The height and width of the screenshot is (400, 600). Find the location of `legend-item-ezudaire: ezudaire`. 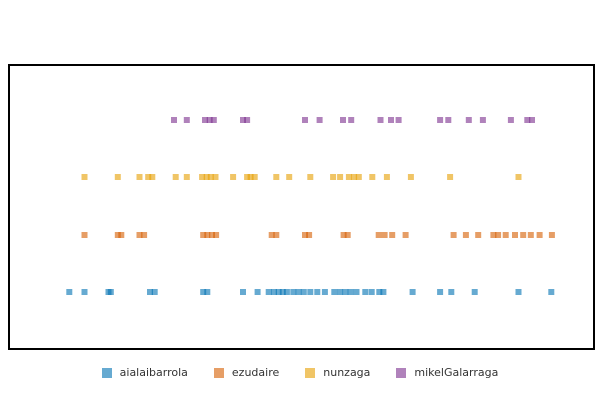

legend-item-ezudaire: ezudaire is located at coordinates (246, 372).